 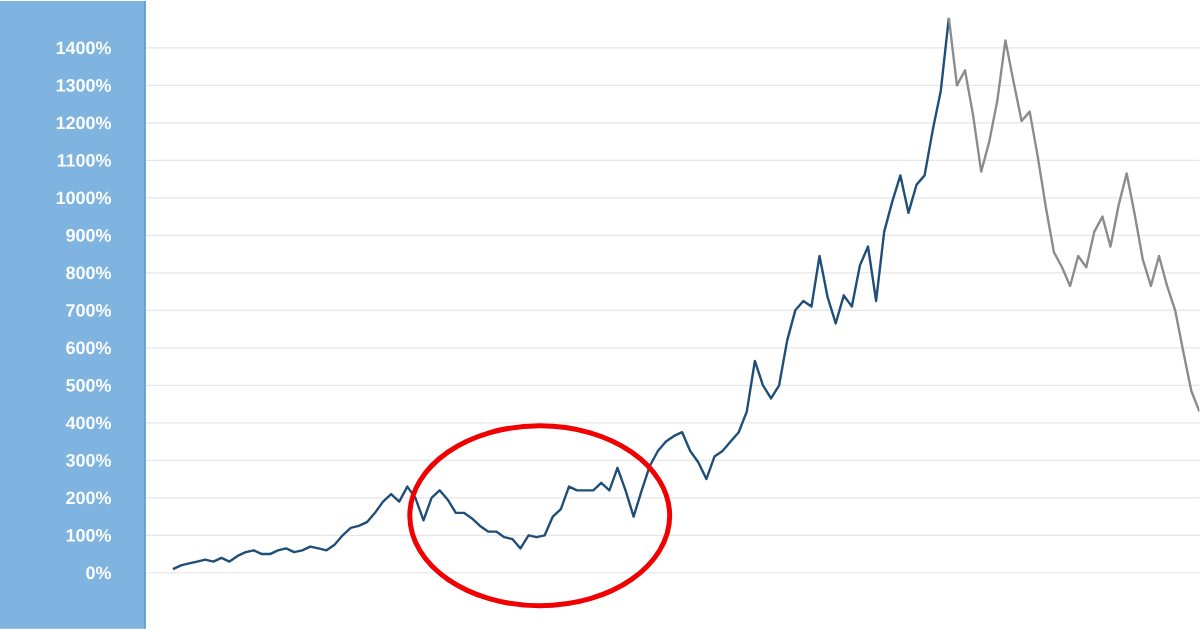 I want to click on y-tick-label: 1300%, so click(x=83, y=85).